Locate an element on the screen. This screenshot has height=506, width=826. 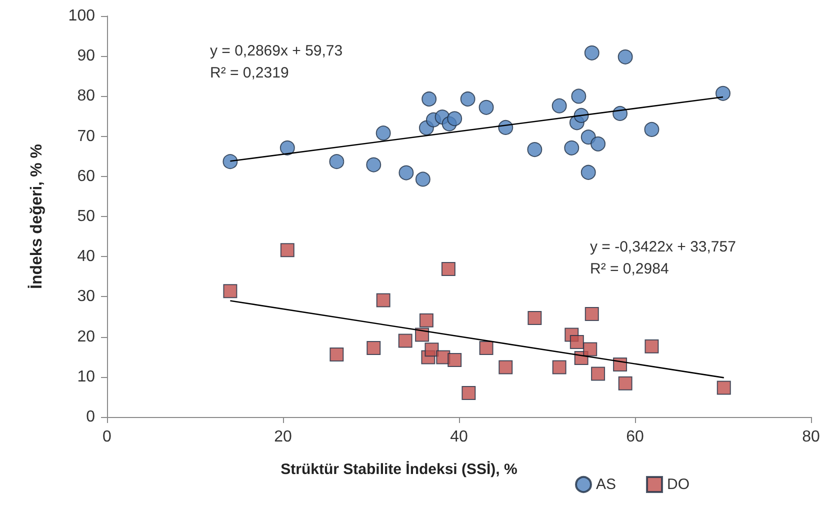
y-tick-label: 90 is located at coordinates (86, 56).